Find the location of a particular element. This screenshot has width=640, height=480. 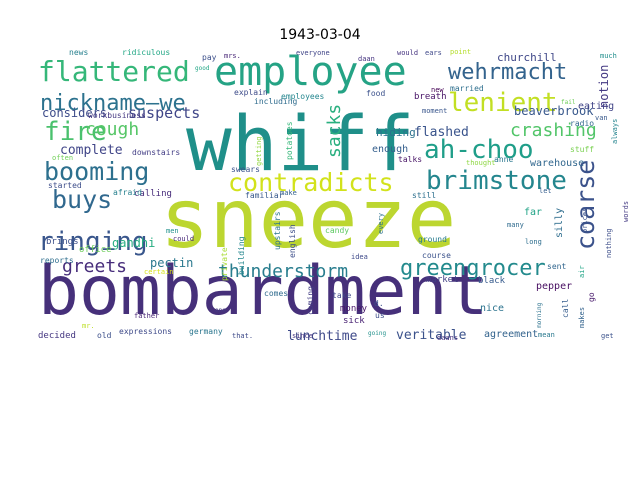

word-pectin: pectin is located at coordinates (171, 263).